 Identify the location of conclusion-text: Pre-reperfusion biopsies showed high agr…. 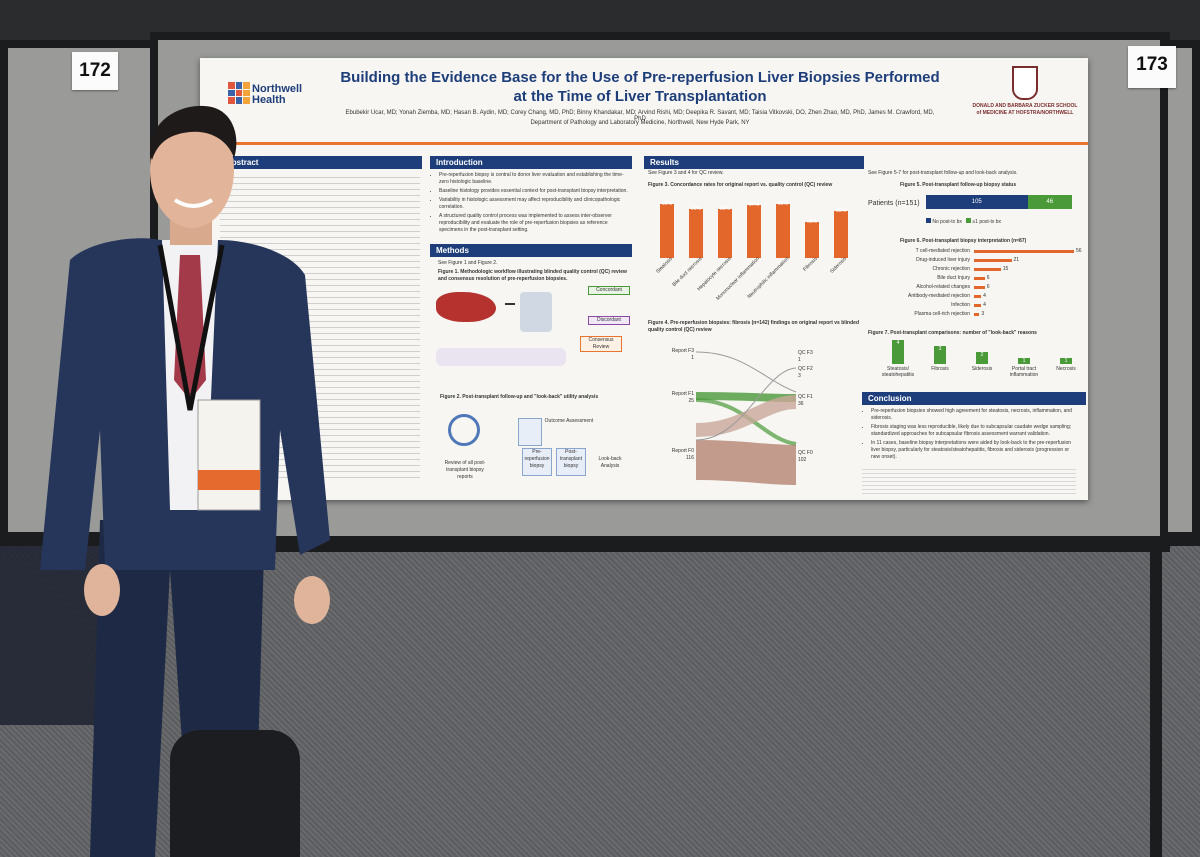
(969, 435).